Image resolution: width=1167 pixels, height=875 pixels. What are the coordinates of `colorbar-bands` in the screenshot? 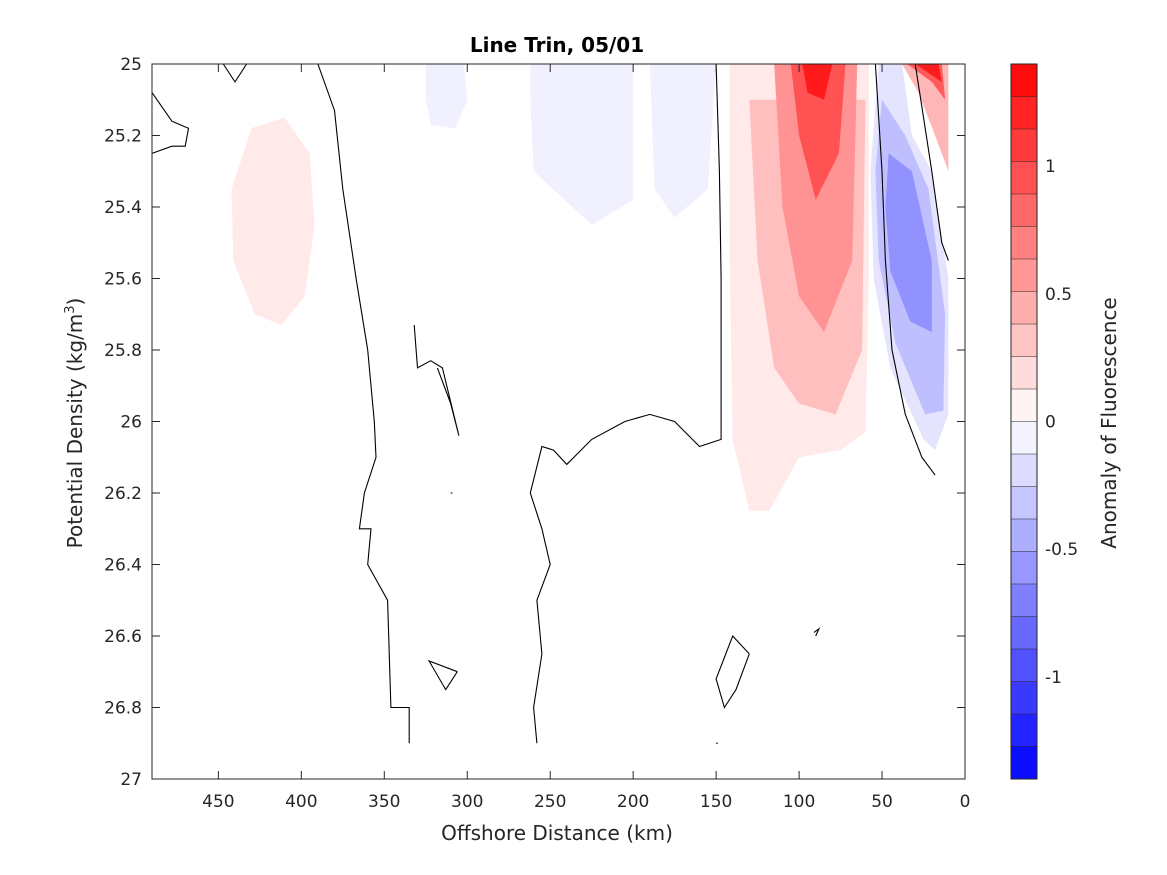 It's located at (1024, 422).